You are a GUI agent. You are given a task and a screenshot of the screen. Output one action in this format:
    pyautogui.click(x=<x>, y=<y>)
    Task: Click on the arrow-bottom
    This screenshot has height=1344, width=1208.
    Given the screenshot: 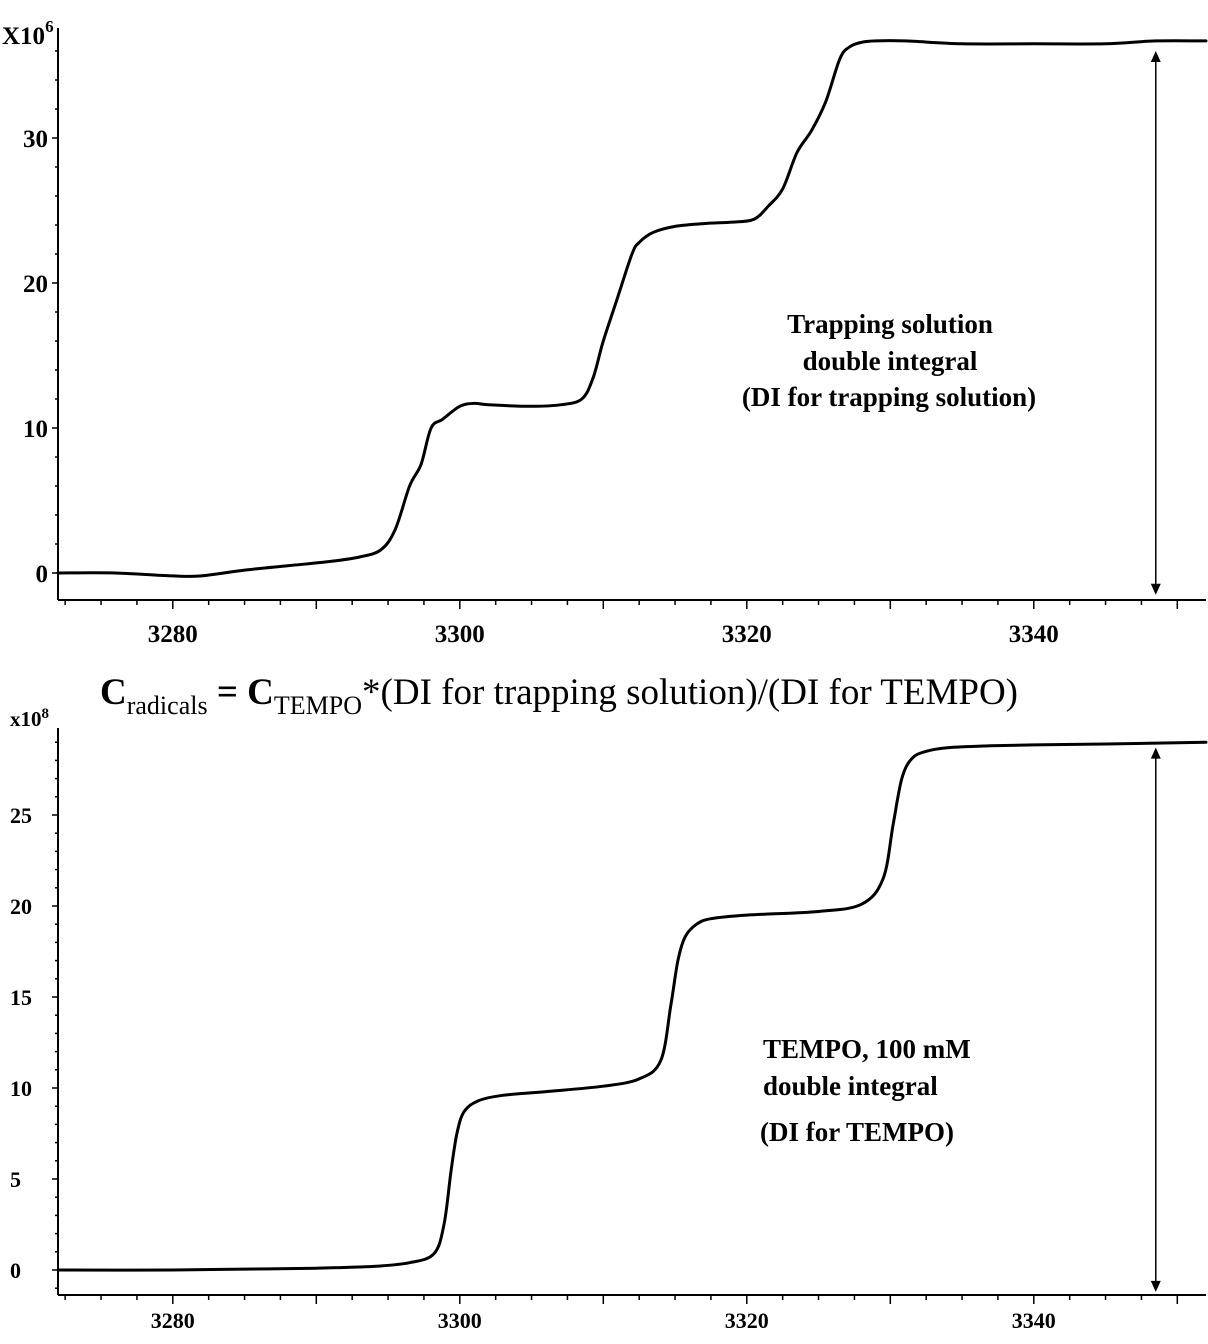 What is the action you would take?
    pyautogui.click(x=1155, y=1019)
    